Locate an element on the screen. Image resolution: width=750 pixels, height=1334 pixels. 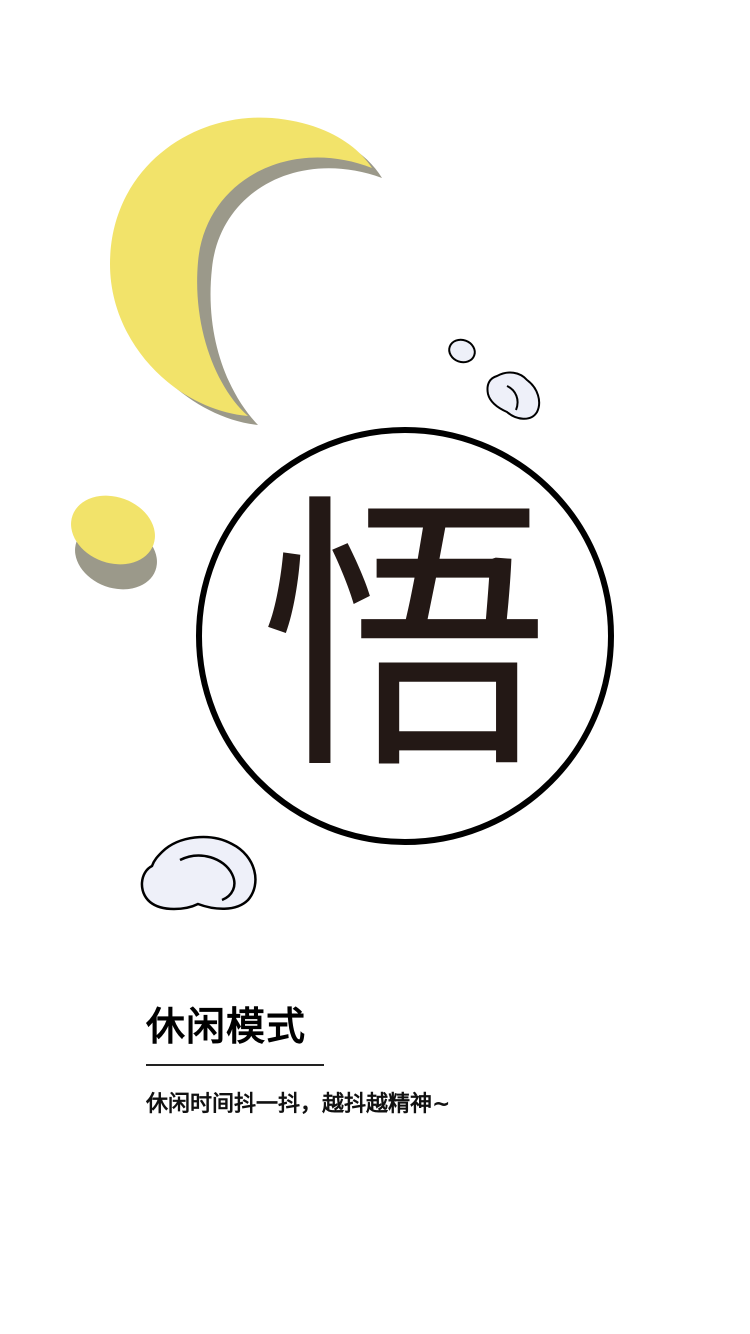
title-underline is located at coordinates (235, 1065).